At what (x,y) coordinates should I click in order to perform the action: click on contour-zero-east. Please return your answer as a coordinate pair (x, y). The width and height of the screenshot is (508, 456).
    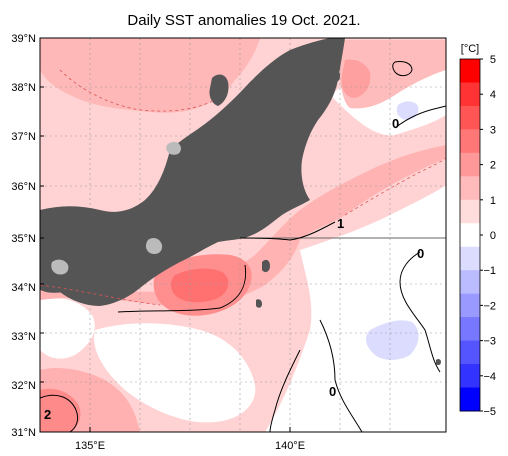
    Looking at the image, I should click on (420, 312).